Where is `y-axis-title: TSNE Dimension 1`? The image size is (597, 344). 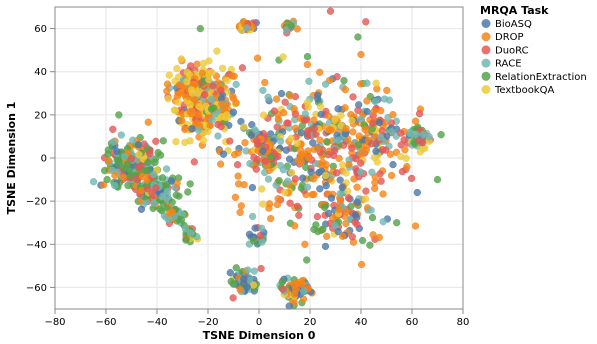
y-axis-title: TSNE Dimension 1 is located at coordinates (11, 158).